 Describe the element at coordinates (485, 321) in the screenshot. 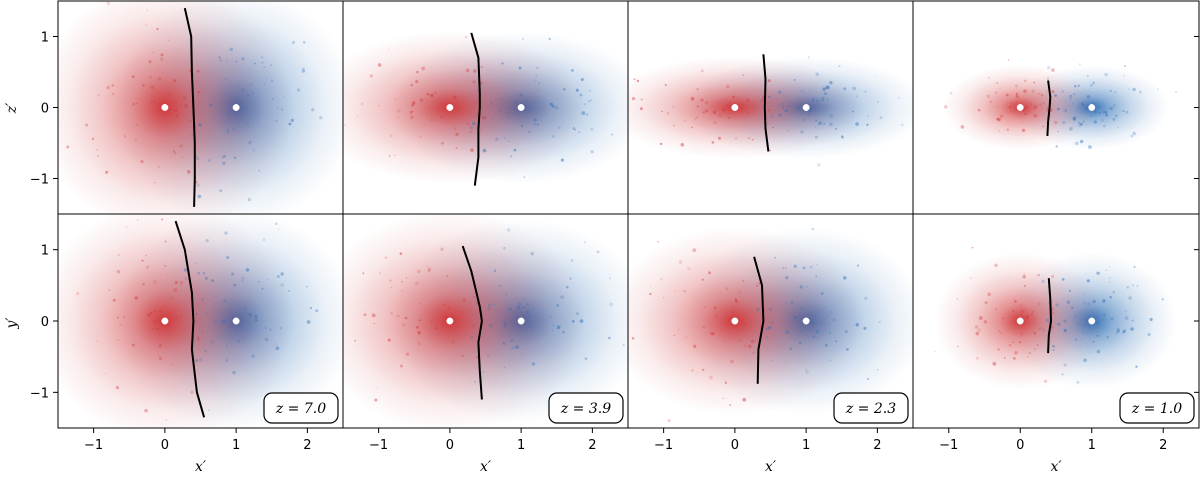

I see `panel-2-bottom` at that location.